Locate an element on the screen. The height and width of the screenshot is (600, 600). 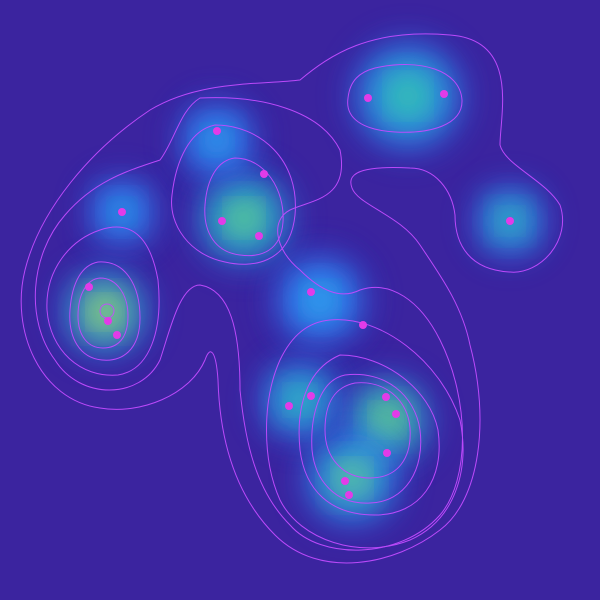
contour-3-lower is located at coordinates (369, 435).